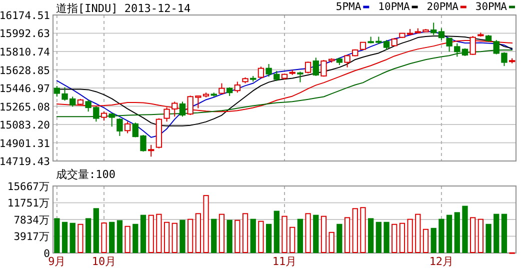 The image size is (528, 272). What do you see at coordinates (104, 261) in the screenshot?
I see `x-tick-label: 10月` at bounding box center [104, 261].